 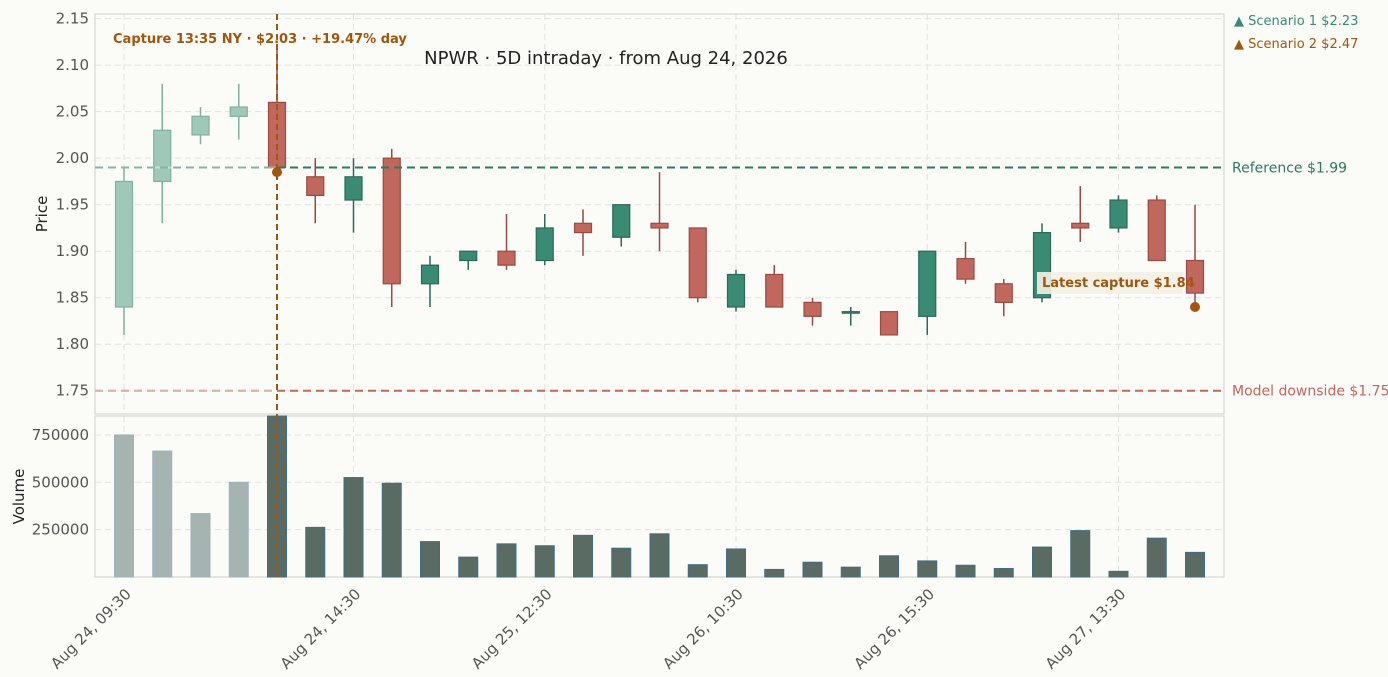 I want to click on x-tick-label: Aug 25, 12:30, so click(x=512, y=629).